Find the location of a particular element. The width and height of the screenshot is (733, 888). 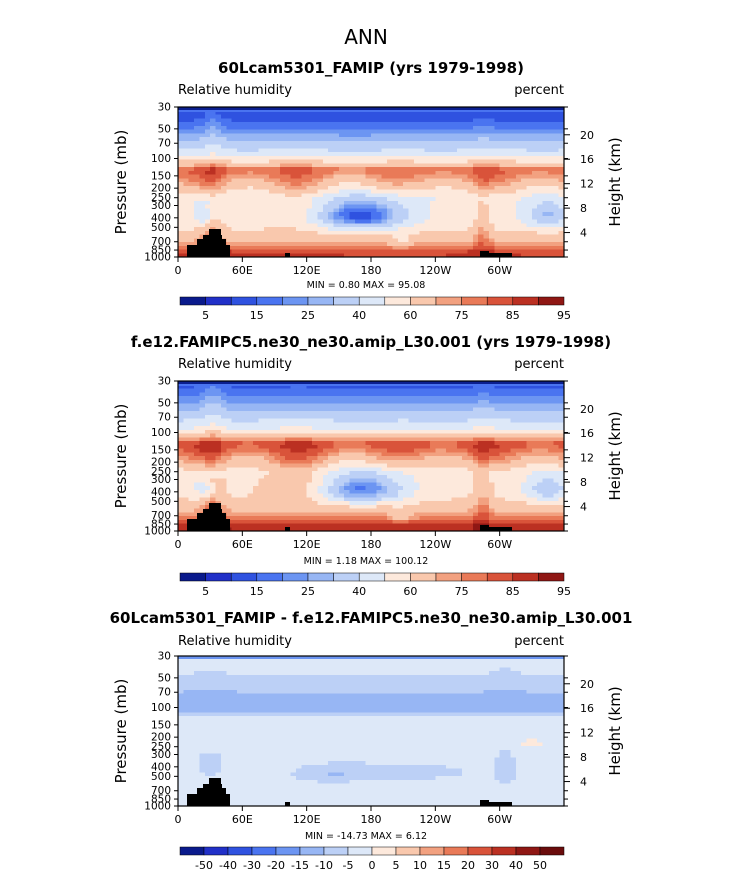

pressure-tick-label: 1000 is located at coordinates (157, 258).